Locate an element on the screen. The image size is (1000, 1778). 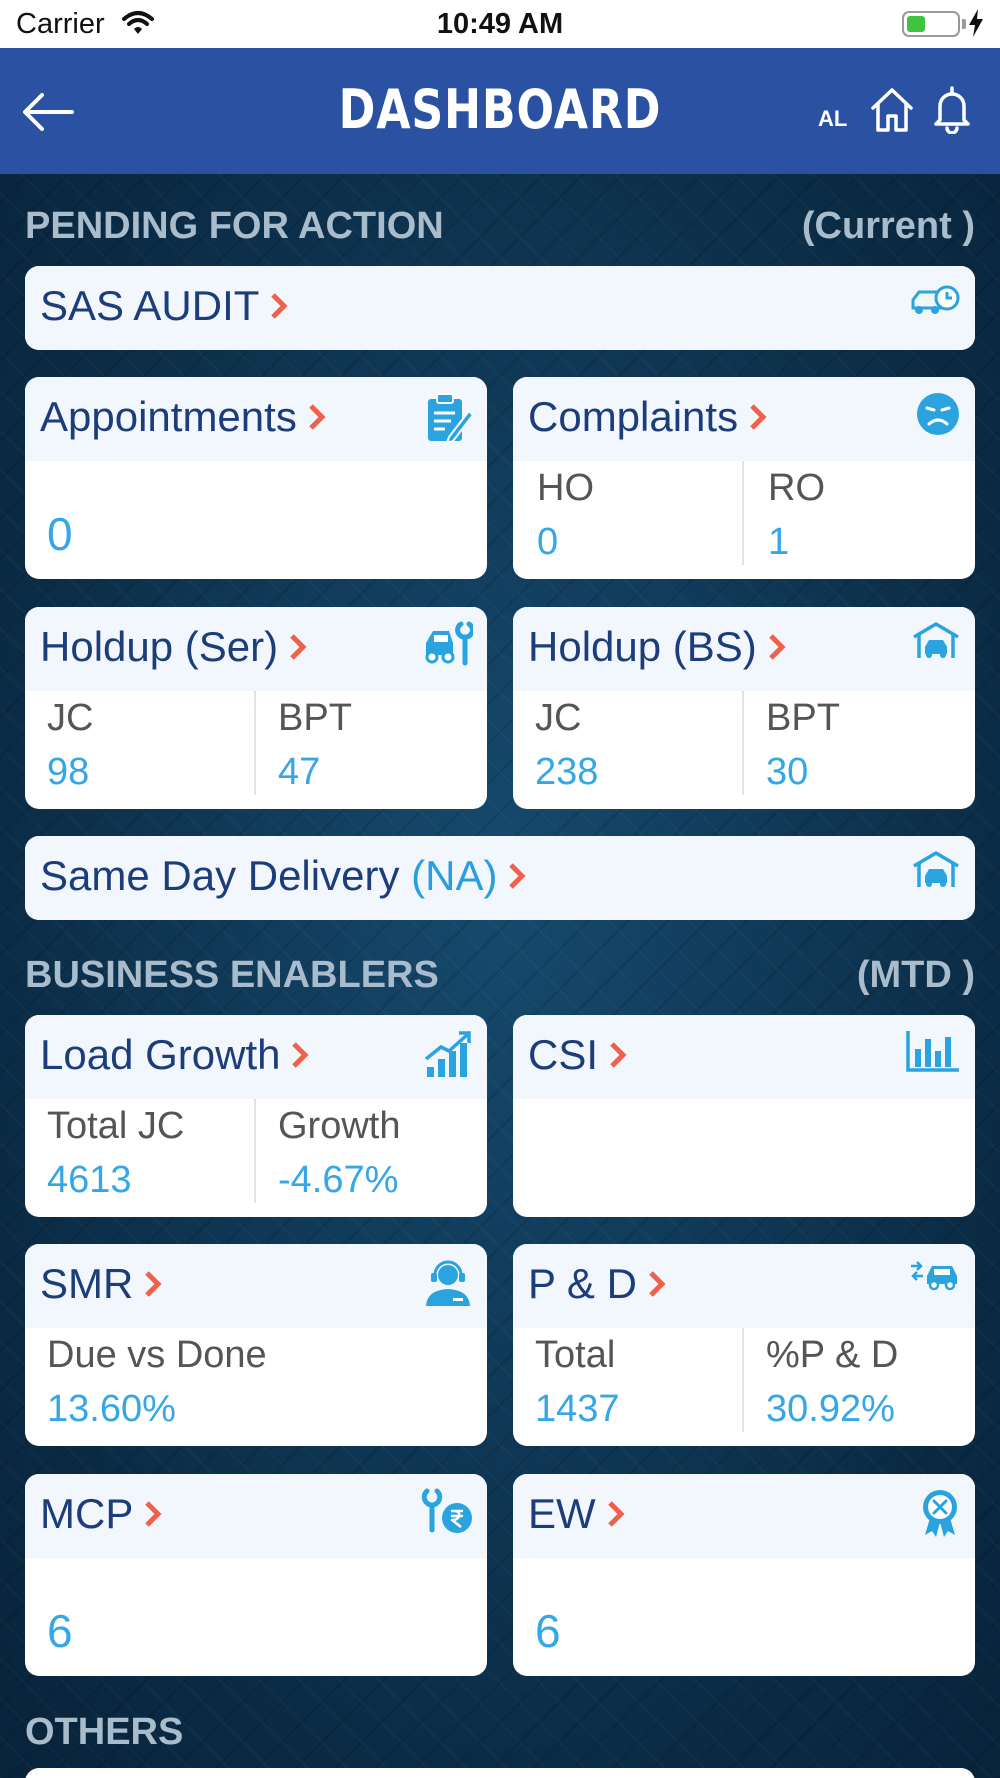
same-day-delivery-status: (NA) is located at coordinates (454, 875).